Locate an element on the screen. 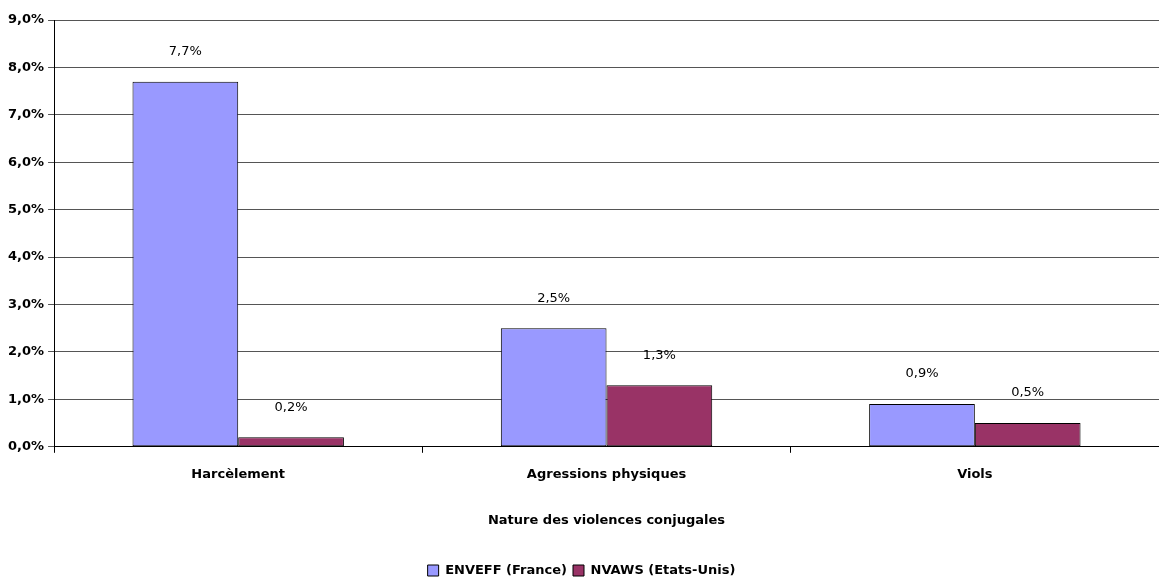 The width and height of the screenshot is (1159, 587). y-tick-label: 6,0% is located at coordinates (26, 161).